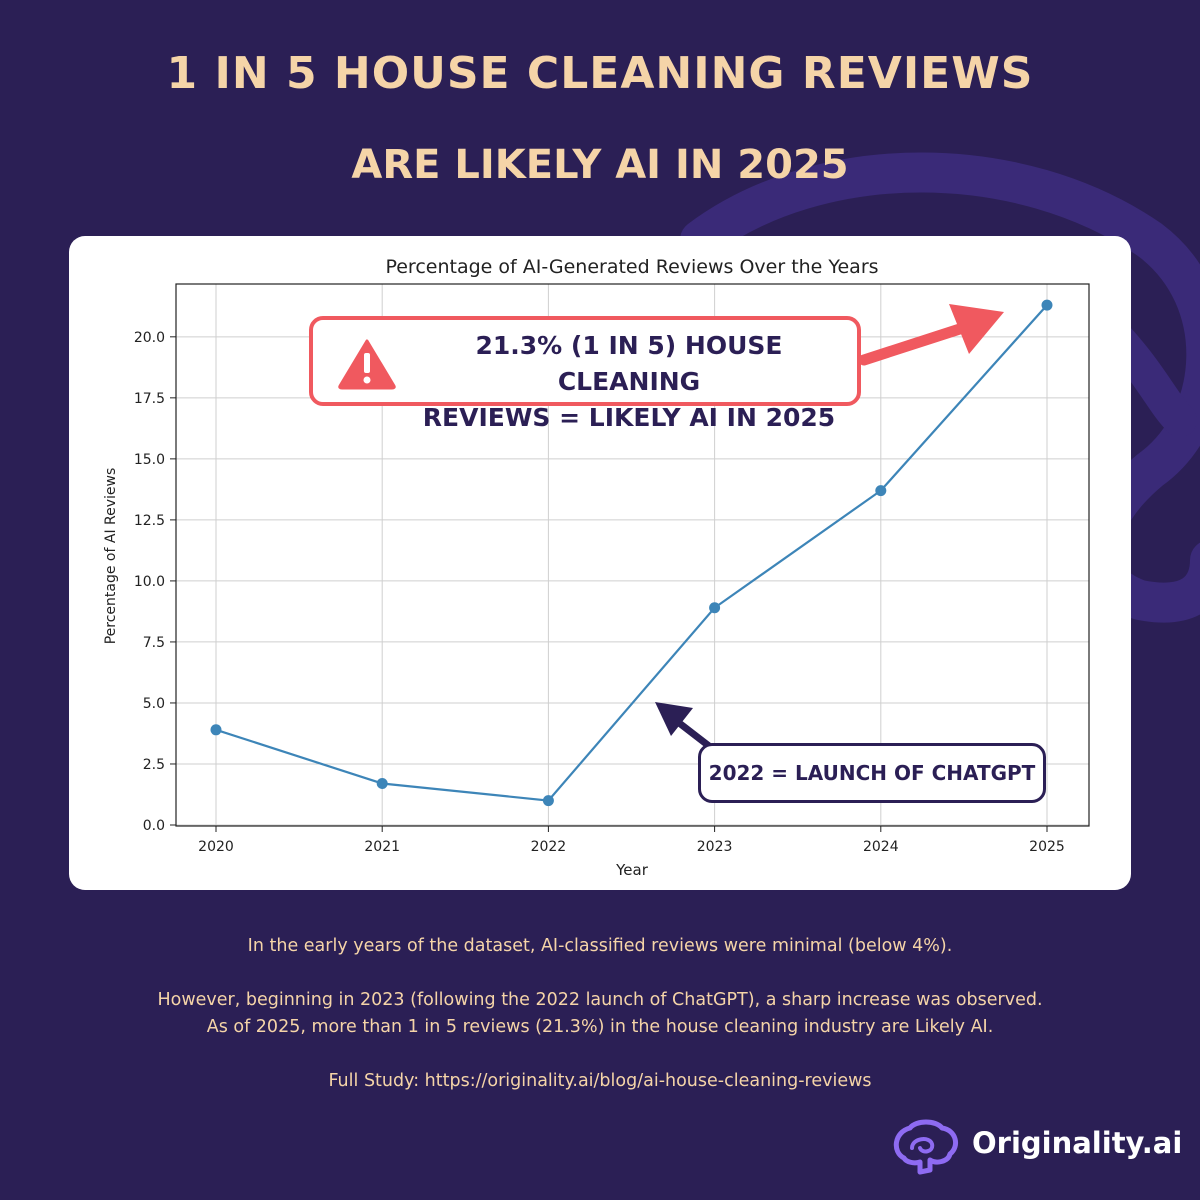  I want to click on x-tick-label: 2024, so click(881, 847).